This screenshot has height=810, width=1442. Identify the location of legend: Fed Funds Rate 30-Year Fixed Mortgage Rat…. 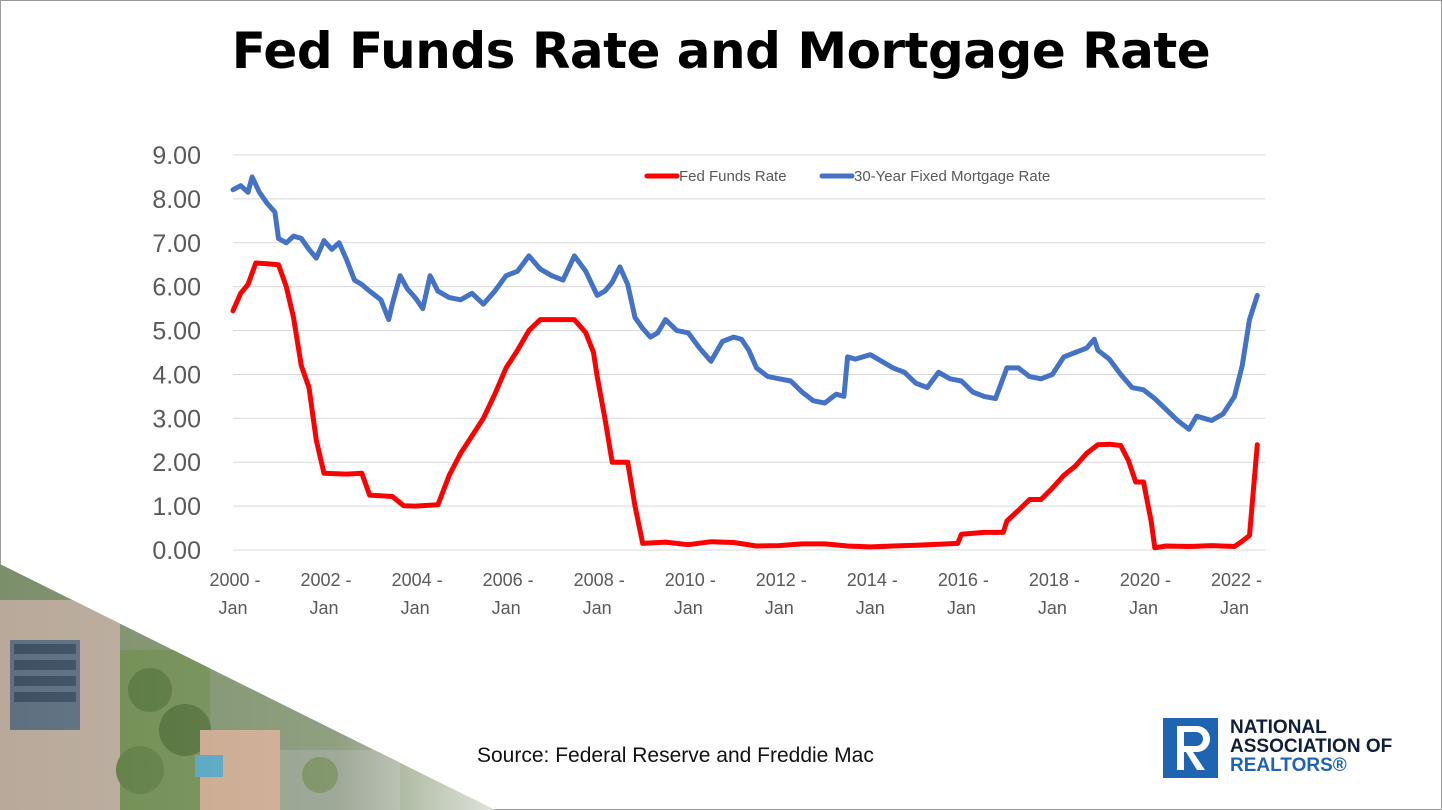
(847, 176).